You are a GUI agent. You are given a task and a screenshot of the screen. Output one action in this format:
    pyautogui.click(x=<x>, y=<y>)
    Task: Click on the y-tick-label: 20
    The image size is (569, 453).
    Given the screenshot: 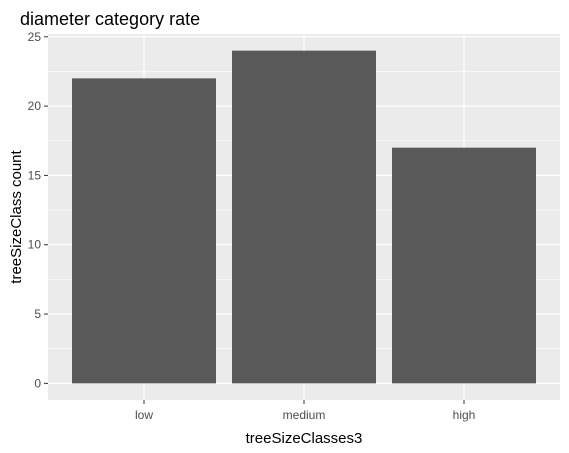 What is the action you would take?
    pyautogui.click(x=35, y=106)
    